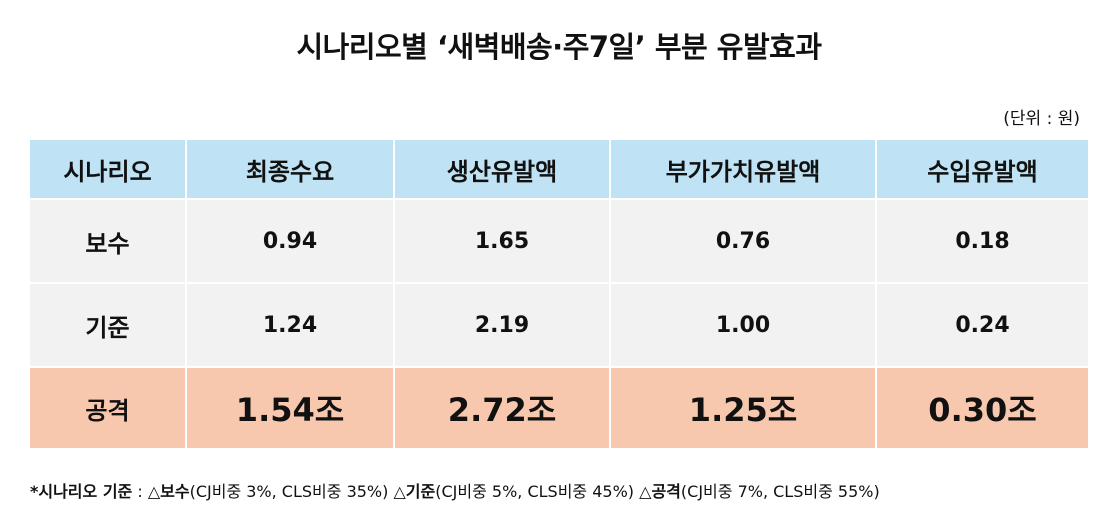  I want to click on cell-value: 1.54조, so click(290, 408).